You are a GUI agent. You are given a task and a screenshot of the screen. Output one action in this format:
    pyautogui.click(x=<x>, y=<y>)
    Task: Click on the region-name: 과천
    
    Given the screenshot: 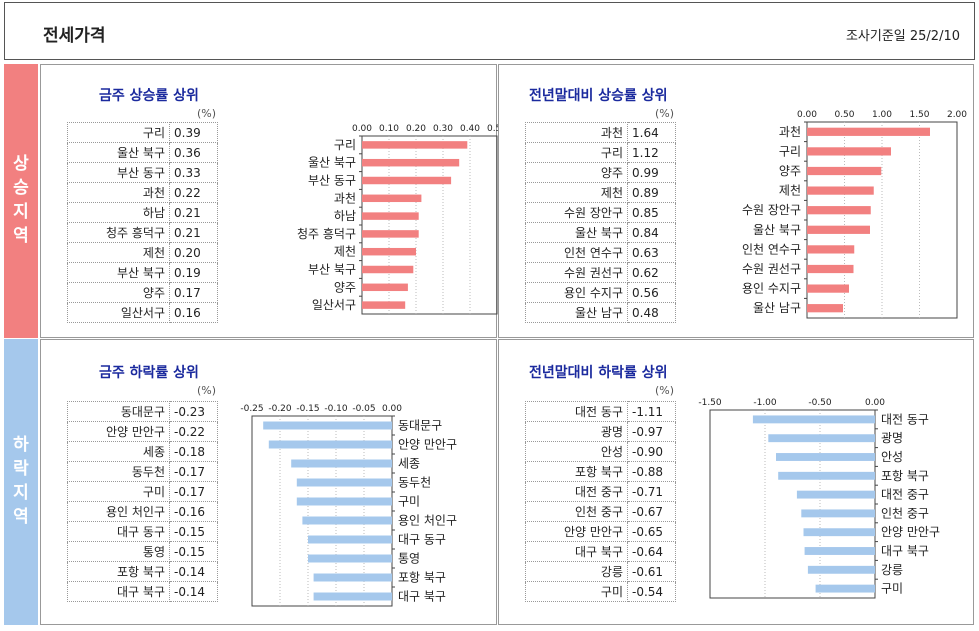 What is the action you would take?
    pyautogui.click(x=118, y=192)
    